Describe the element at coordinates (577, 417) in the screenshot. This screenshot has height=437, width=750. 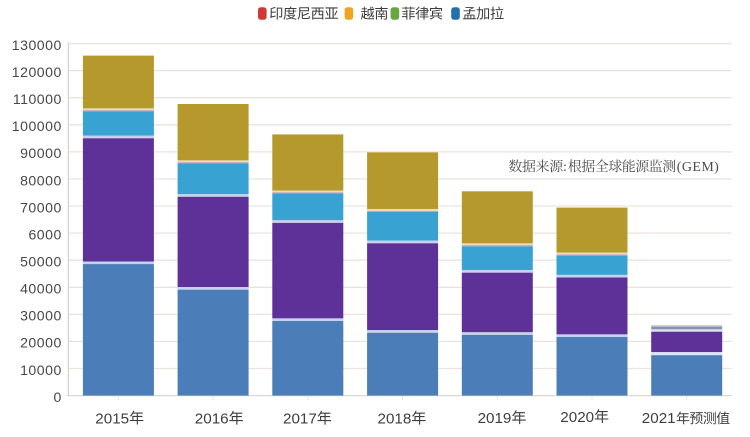
I see `svg-text: 2020` at that location.